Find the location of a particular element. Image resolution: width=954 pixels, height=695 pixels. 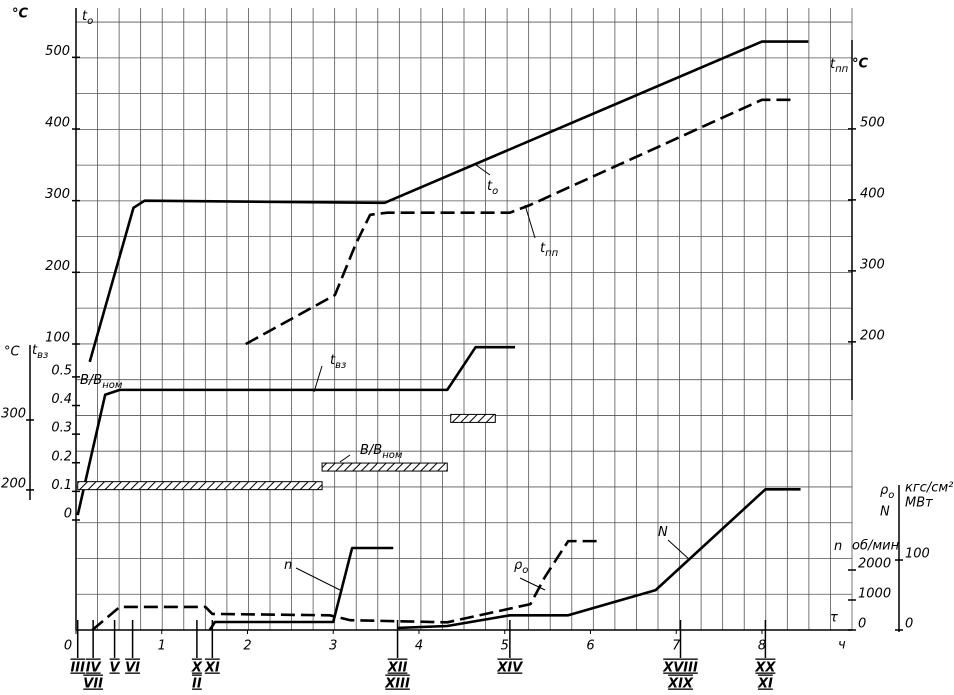

y2-tick-label: 0 is located at coordinates (909, 624).